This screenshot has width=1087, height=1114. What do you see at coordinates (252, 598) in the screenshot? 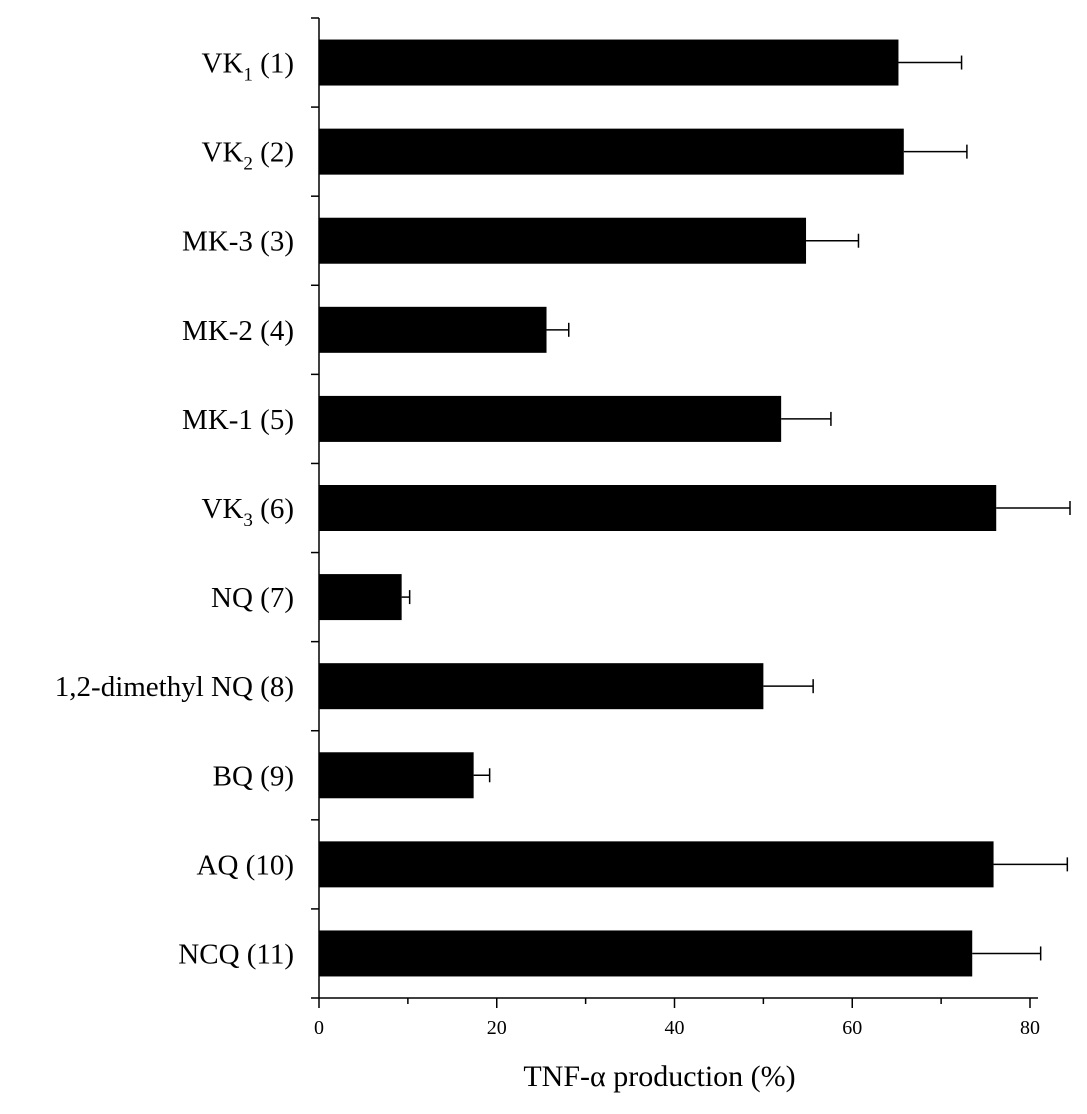
I see `category-label: NQ (7)` at bounding box center [252, 598].